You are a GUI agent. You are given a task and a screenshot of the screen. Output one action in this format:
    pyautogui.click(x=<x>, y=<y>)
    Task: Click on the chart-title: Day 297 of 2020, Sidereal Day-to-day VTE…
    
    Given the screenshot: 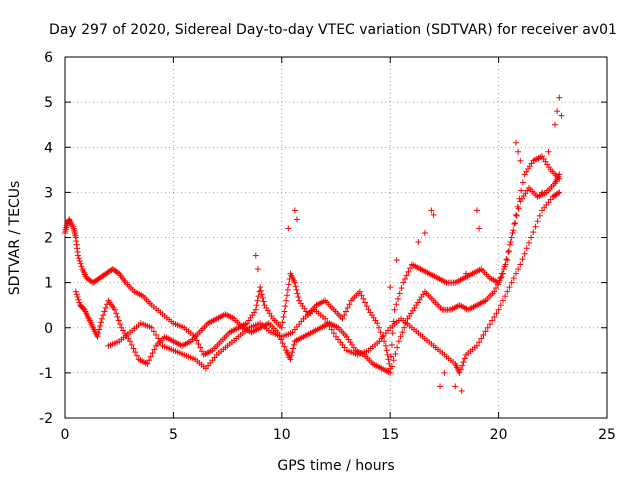 What is the action you would take?
    pyautogui.click(x=333, y=30)
    